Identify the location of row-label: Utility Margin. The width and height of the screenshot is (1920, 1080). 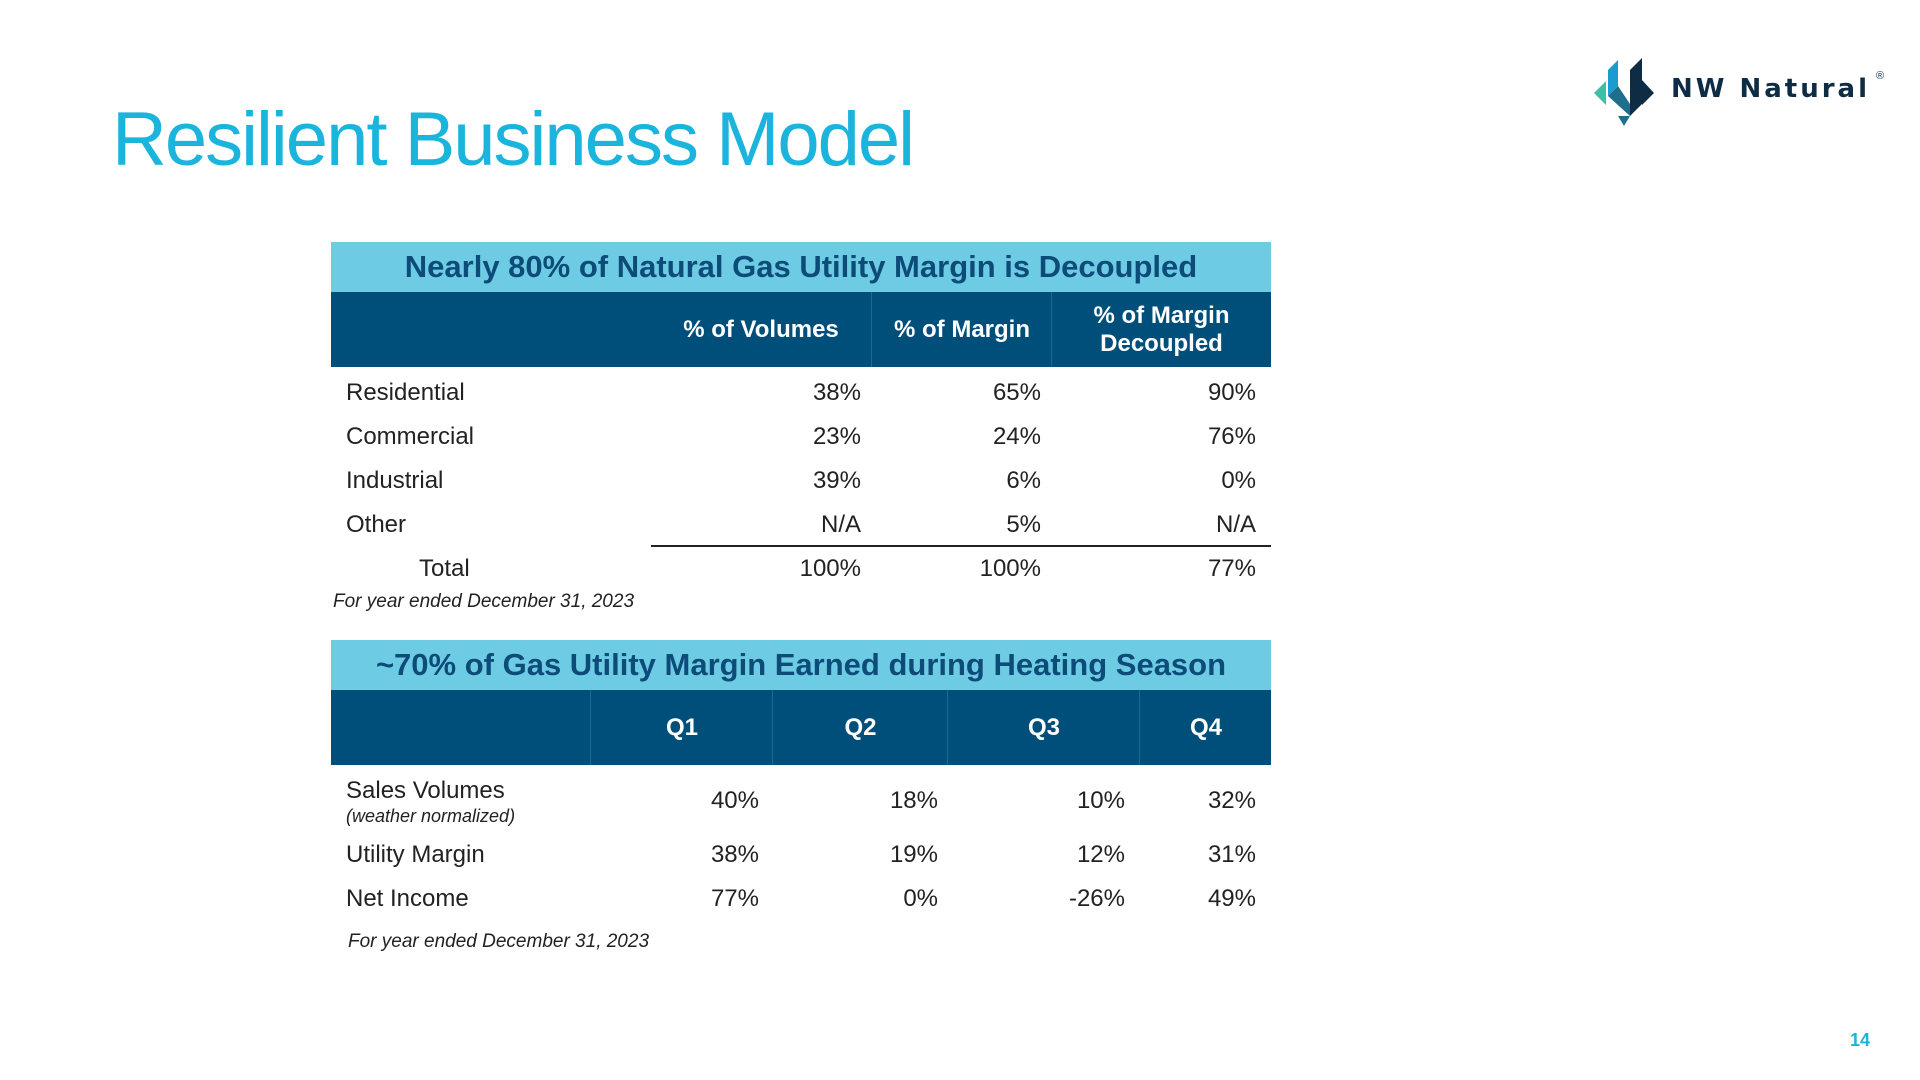
(415, 854).